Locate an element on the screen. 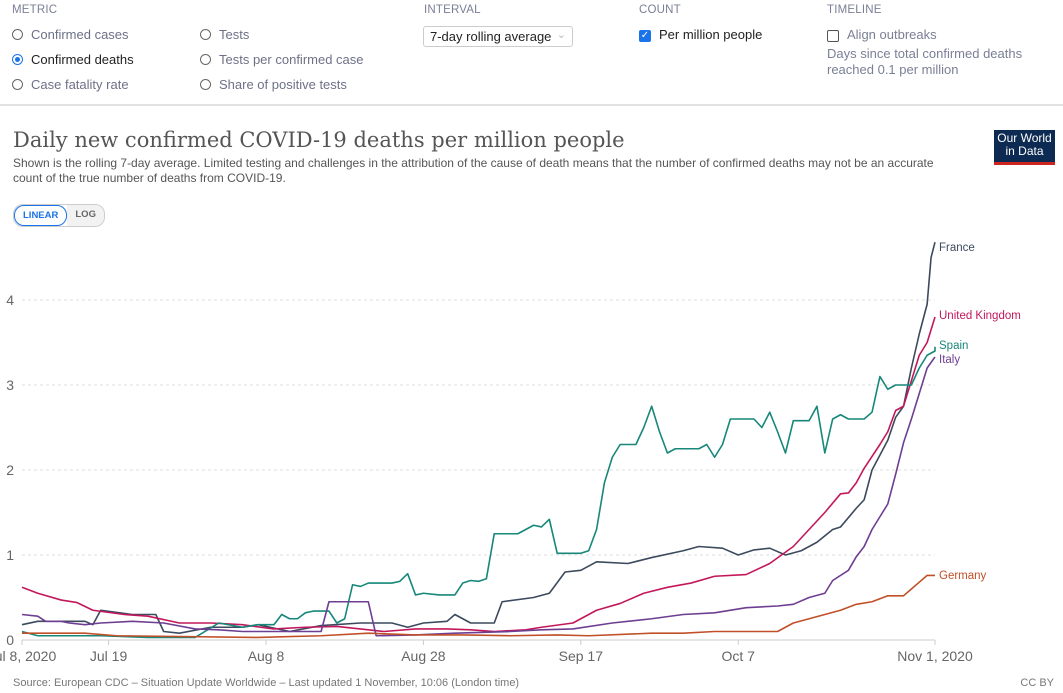 The image size is (1063, 693). y-tick-label: 1 is located at coordinates (10, 555).